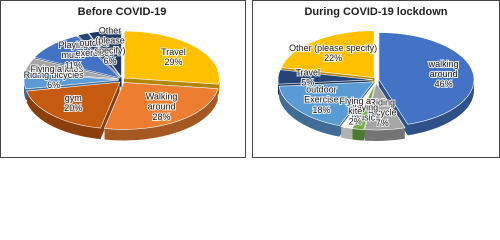  Describe the element at coordinates (321, 110) in the screenshot. I see `value-label: 18%` at that location.